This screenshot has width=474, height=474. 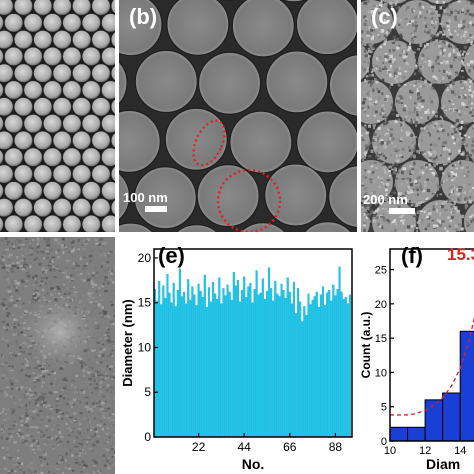 I want to click on scale-bar-label-b: 100 nm, so click(x=145, y=197).